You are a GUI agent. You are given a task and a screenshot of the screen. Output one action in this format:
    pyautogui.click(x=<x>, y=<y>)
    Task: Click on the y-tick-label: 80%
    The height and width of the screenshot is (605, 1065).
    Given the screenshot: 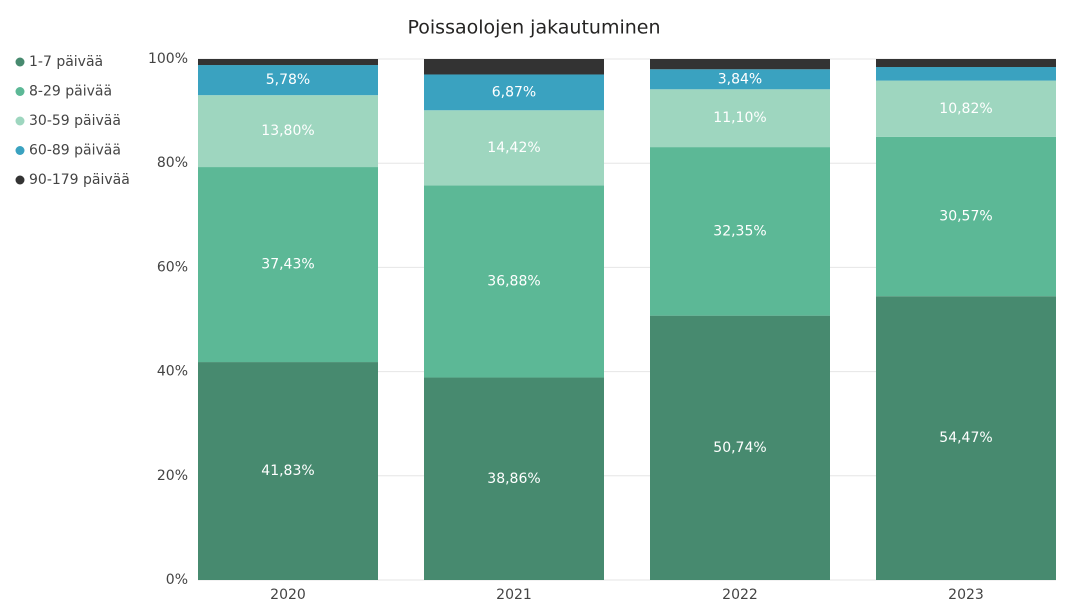 What is the action you would take?
    pyautogui.click(x=172, y=163)
    